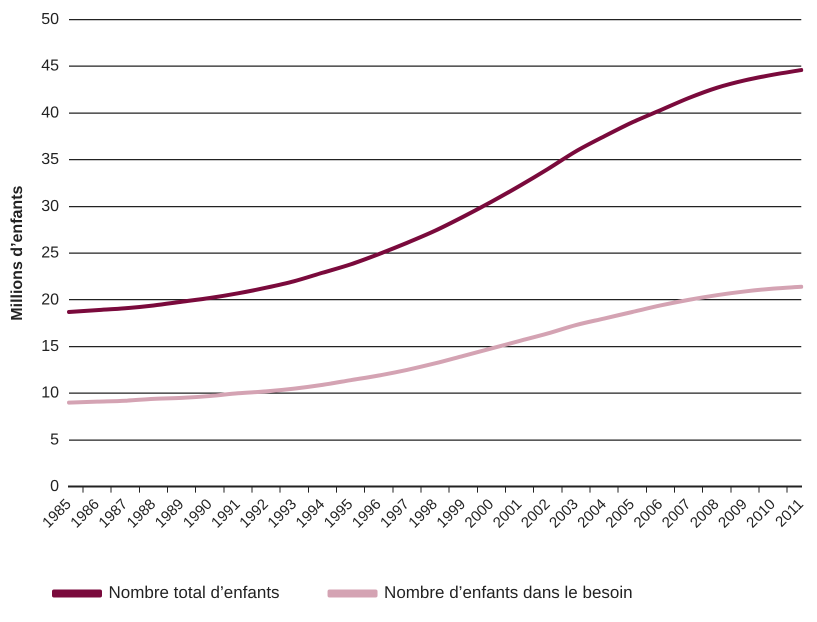 The width and height of the screenshot is (817, 622). Describe the element at coordinates (55, 487) in the screenshot. I see `y-tick-label: 0` at that location.